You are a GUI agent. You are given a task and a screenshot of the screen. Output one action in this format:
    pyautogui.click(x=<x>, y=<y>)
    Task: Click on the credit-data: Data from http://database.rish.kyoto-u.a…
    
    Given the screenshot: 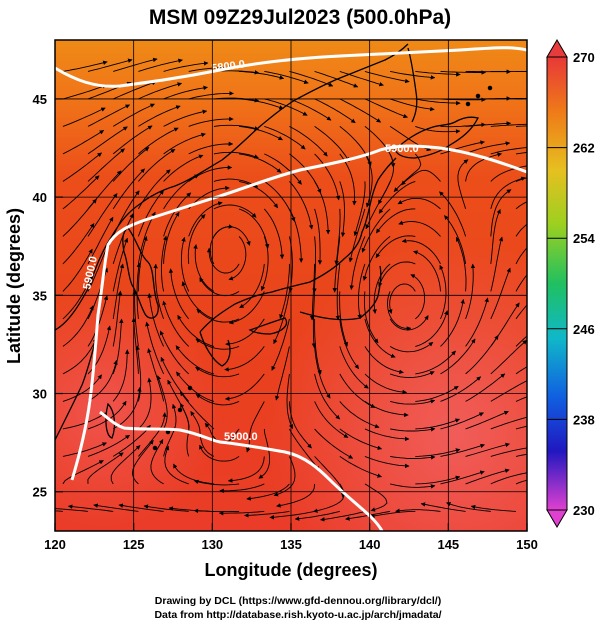 What is the action you would take?
    pyautogui.click(x=297, y=615)
    